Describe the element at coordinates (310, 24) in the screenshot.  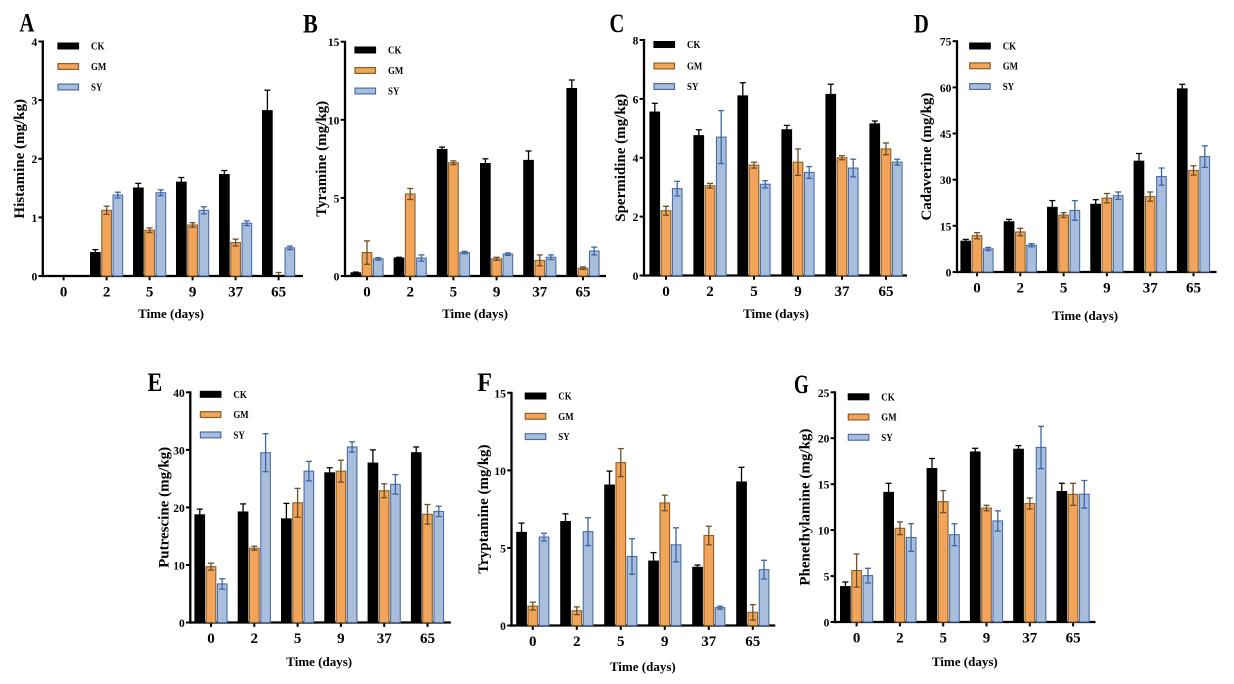
I see `svg-text: B` at that location.